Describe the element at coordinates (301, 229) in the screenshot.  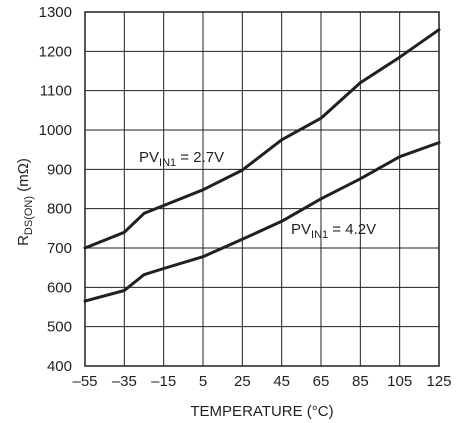
I see `series-label-4-2v-prefix: PV` at that location.